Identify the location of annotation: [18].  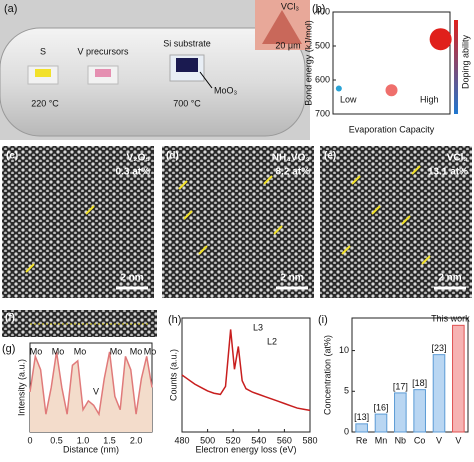
(419, 383).